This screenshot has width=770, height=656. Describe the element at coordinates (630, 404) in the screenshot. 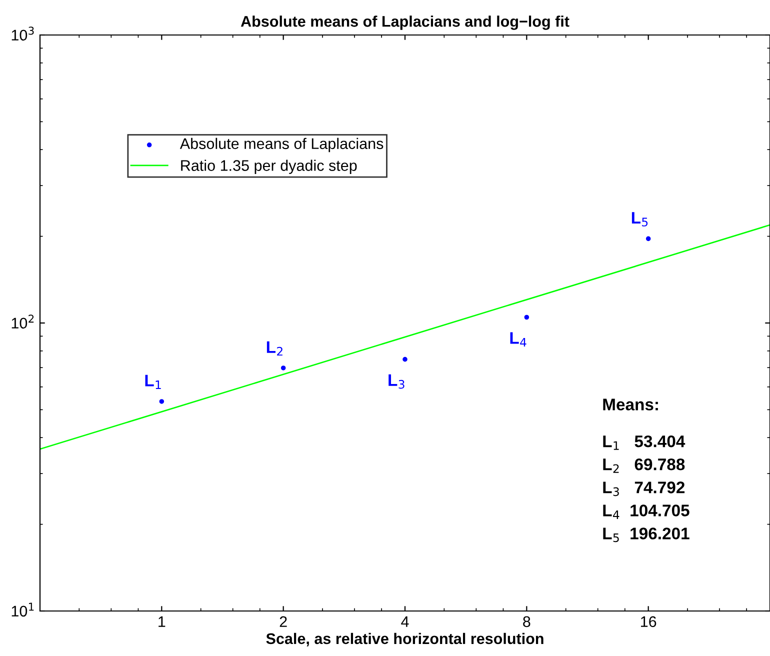

I see `annotation: Means:` at that location.